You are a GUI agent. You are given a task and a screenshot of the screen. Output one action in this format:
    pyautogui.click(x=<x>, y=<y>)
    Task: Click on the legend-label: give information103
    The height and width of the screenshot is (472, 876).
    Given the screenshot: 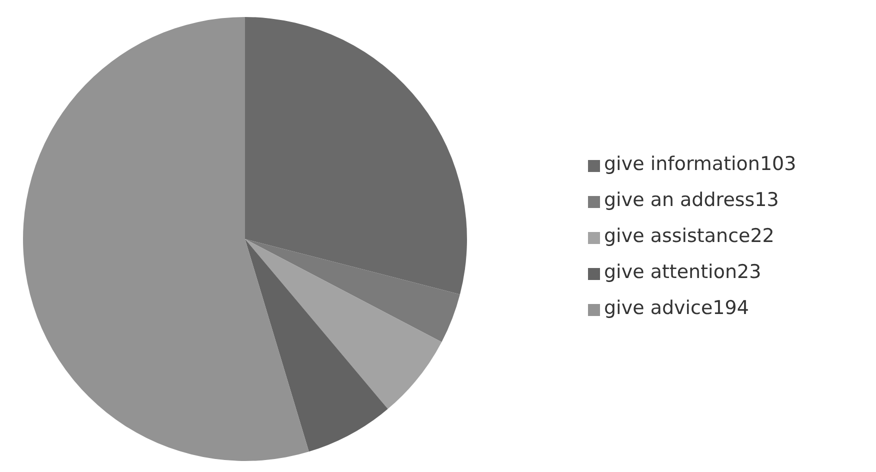 What is the action you would take?
    pyautogui.click(x=700, y=164)
    